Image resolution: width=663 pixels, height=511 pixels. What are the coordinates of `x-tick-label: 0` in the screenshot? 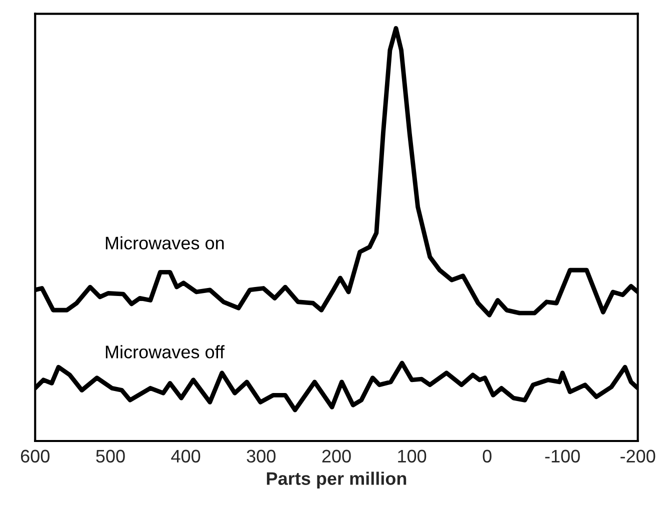 It's located at (487, 456).